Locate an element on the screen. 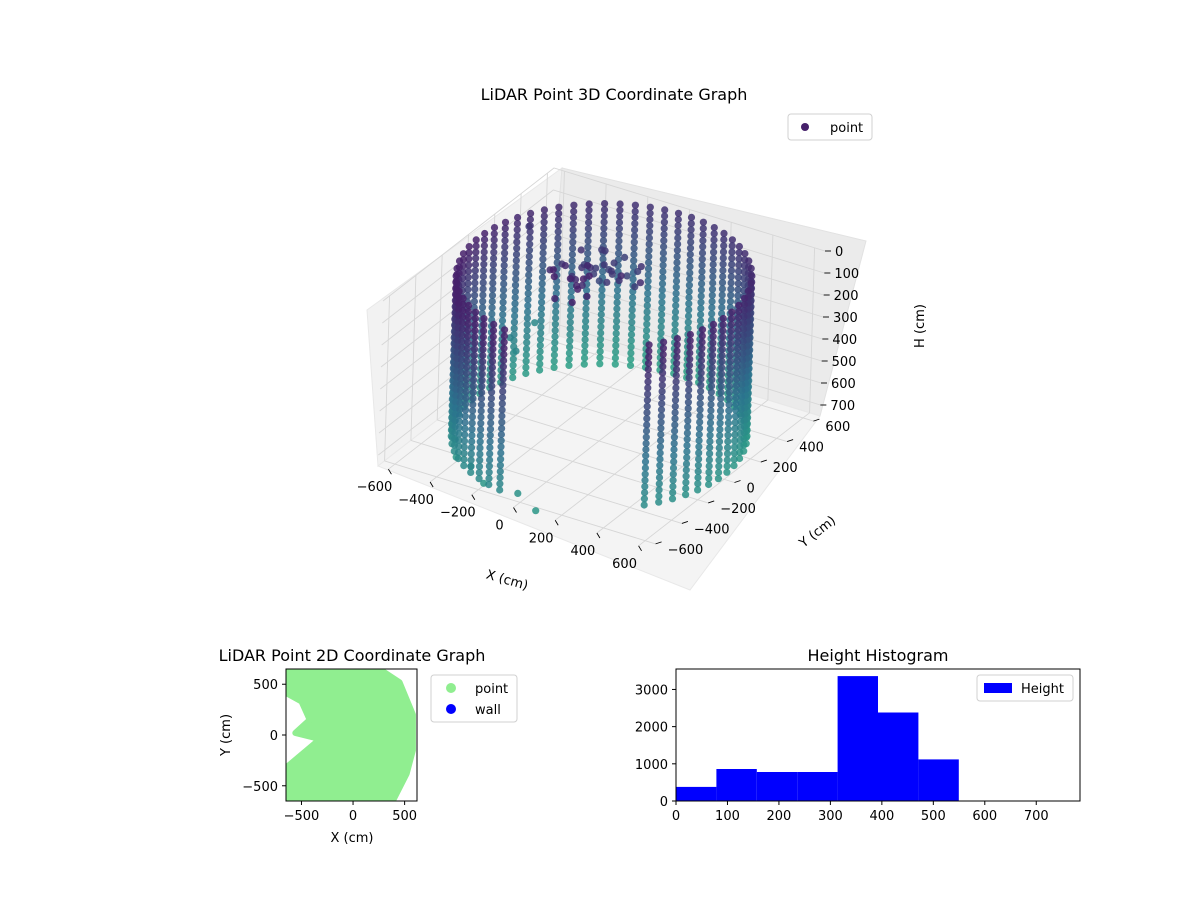 This screenshot has height=900, width=1200. x-ticks-3d: −600 −400 −200 0 200 400 600 is located at coordinates (499, 520).